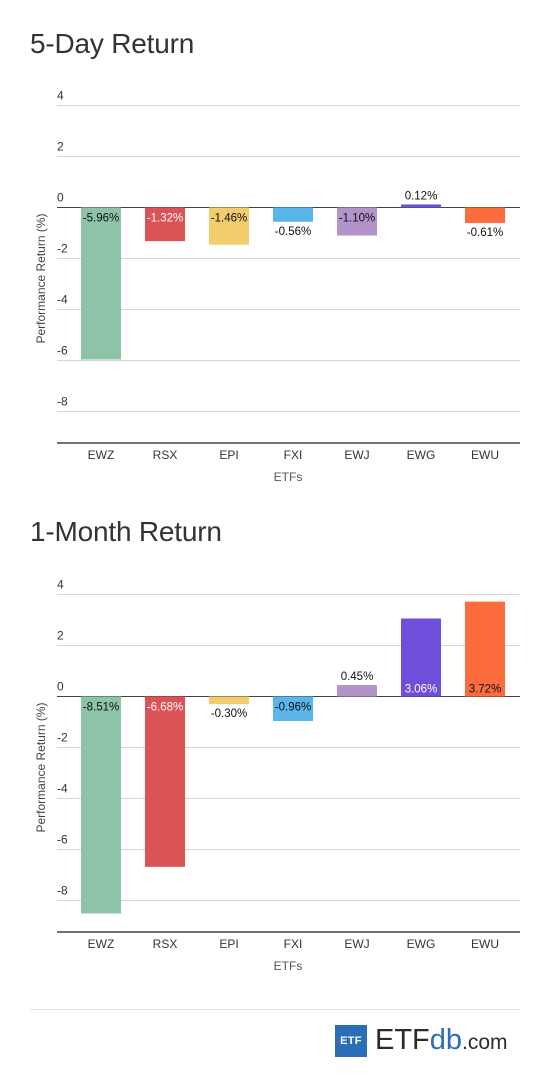  What do you see at coordinates (229, 714) in the screenshot?
I see `data-label: -0.30%` at bounding box center [229, 714].